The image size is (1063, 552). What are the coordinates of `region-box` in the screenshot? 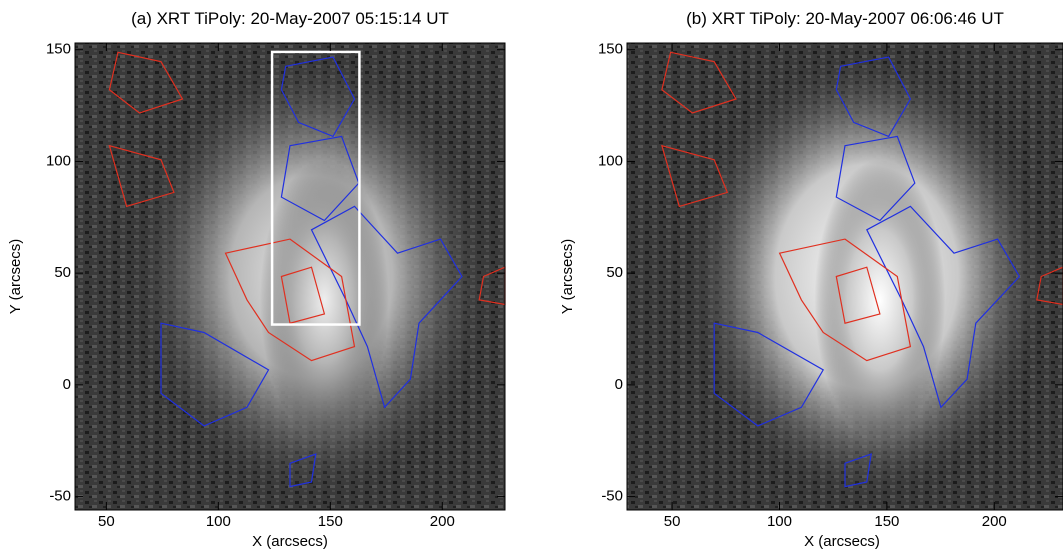 It's located at (315, 188).